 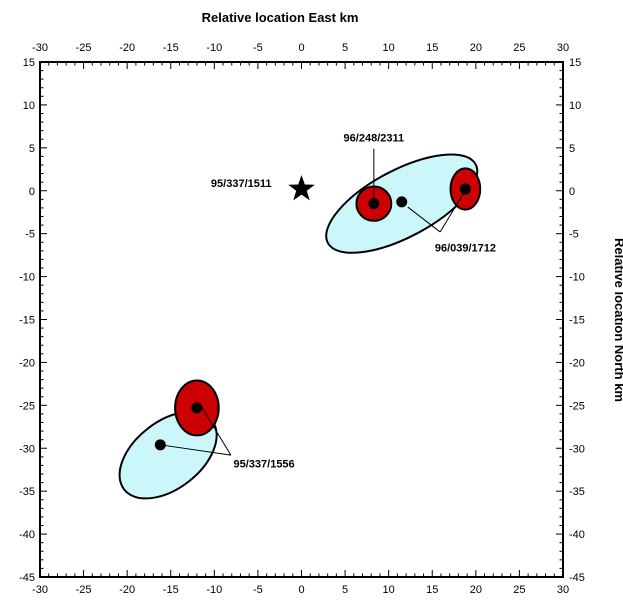 I want to click on x-tick-label-top: -10, so click(x=214, y=48).